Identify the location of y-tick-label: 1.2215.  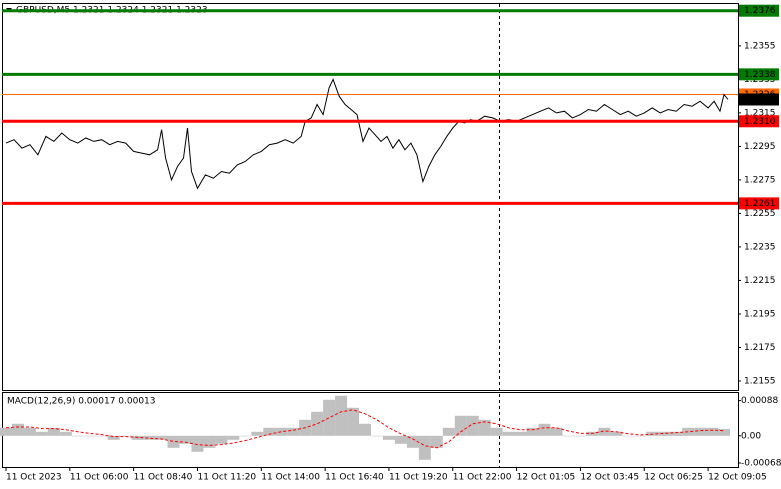
(760, 281).